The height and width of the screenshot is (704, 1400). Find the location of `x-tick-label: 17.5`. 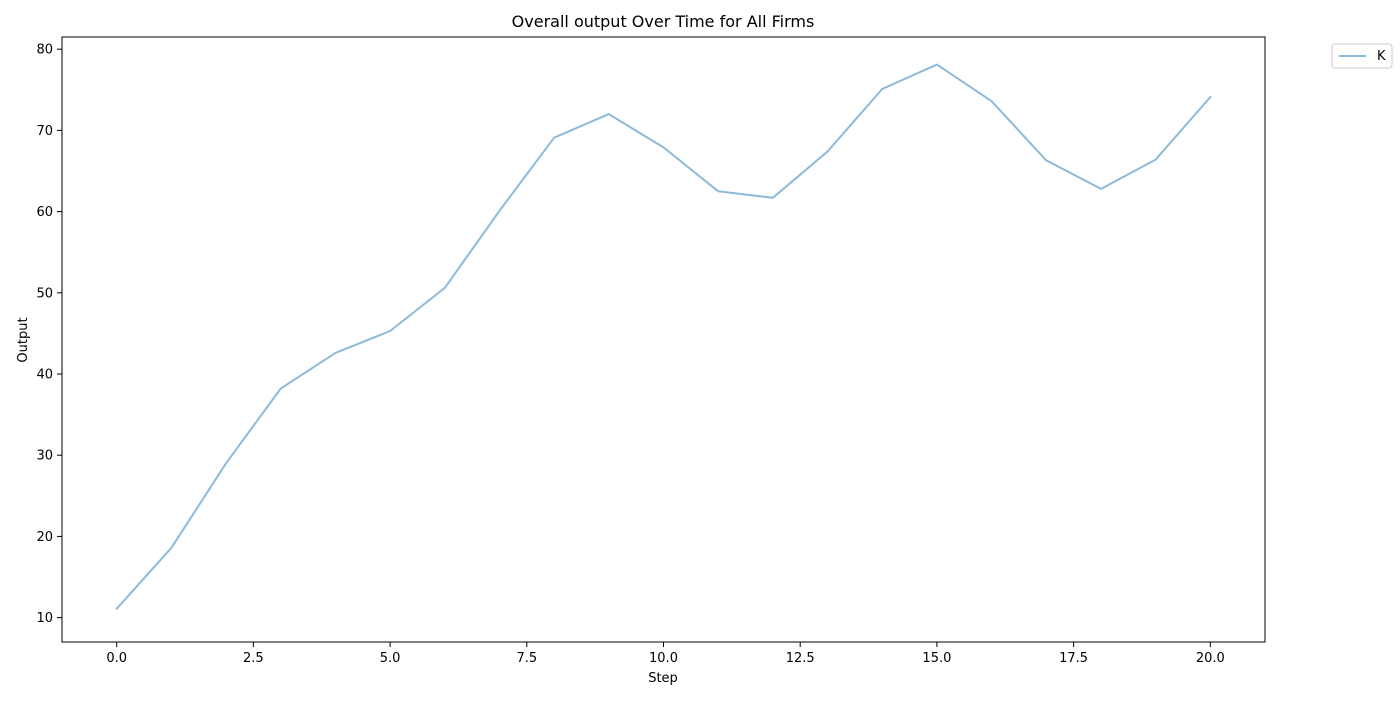

x-tick-label: 17.5 is located at coordinates (1073, 658).